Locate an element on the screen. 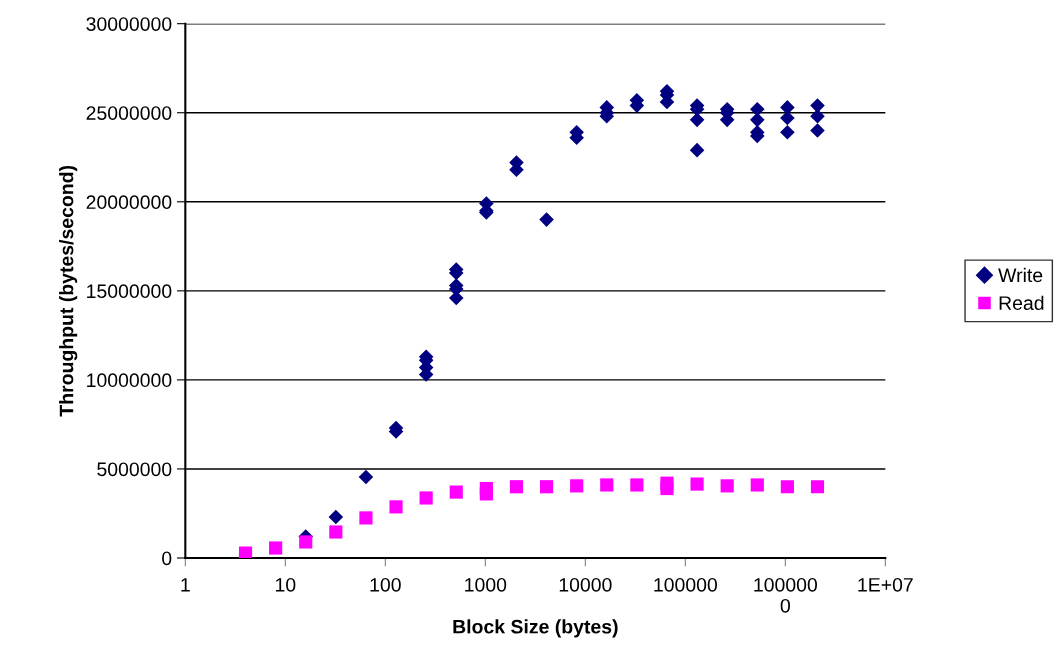 This screenshot has width=1059, height=658. y-tick-label: 10000000 is located at coordinates (129, 380).